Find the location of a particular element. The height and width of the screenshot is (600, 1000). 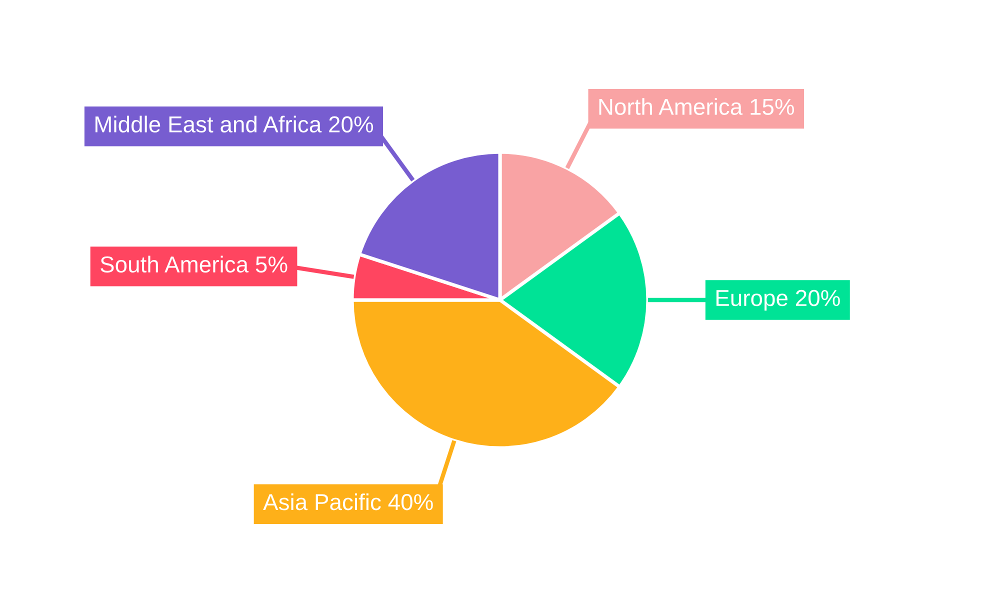

slice-label: Asia Pacific 40% is located at coordinates (348, 501).